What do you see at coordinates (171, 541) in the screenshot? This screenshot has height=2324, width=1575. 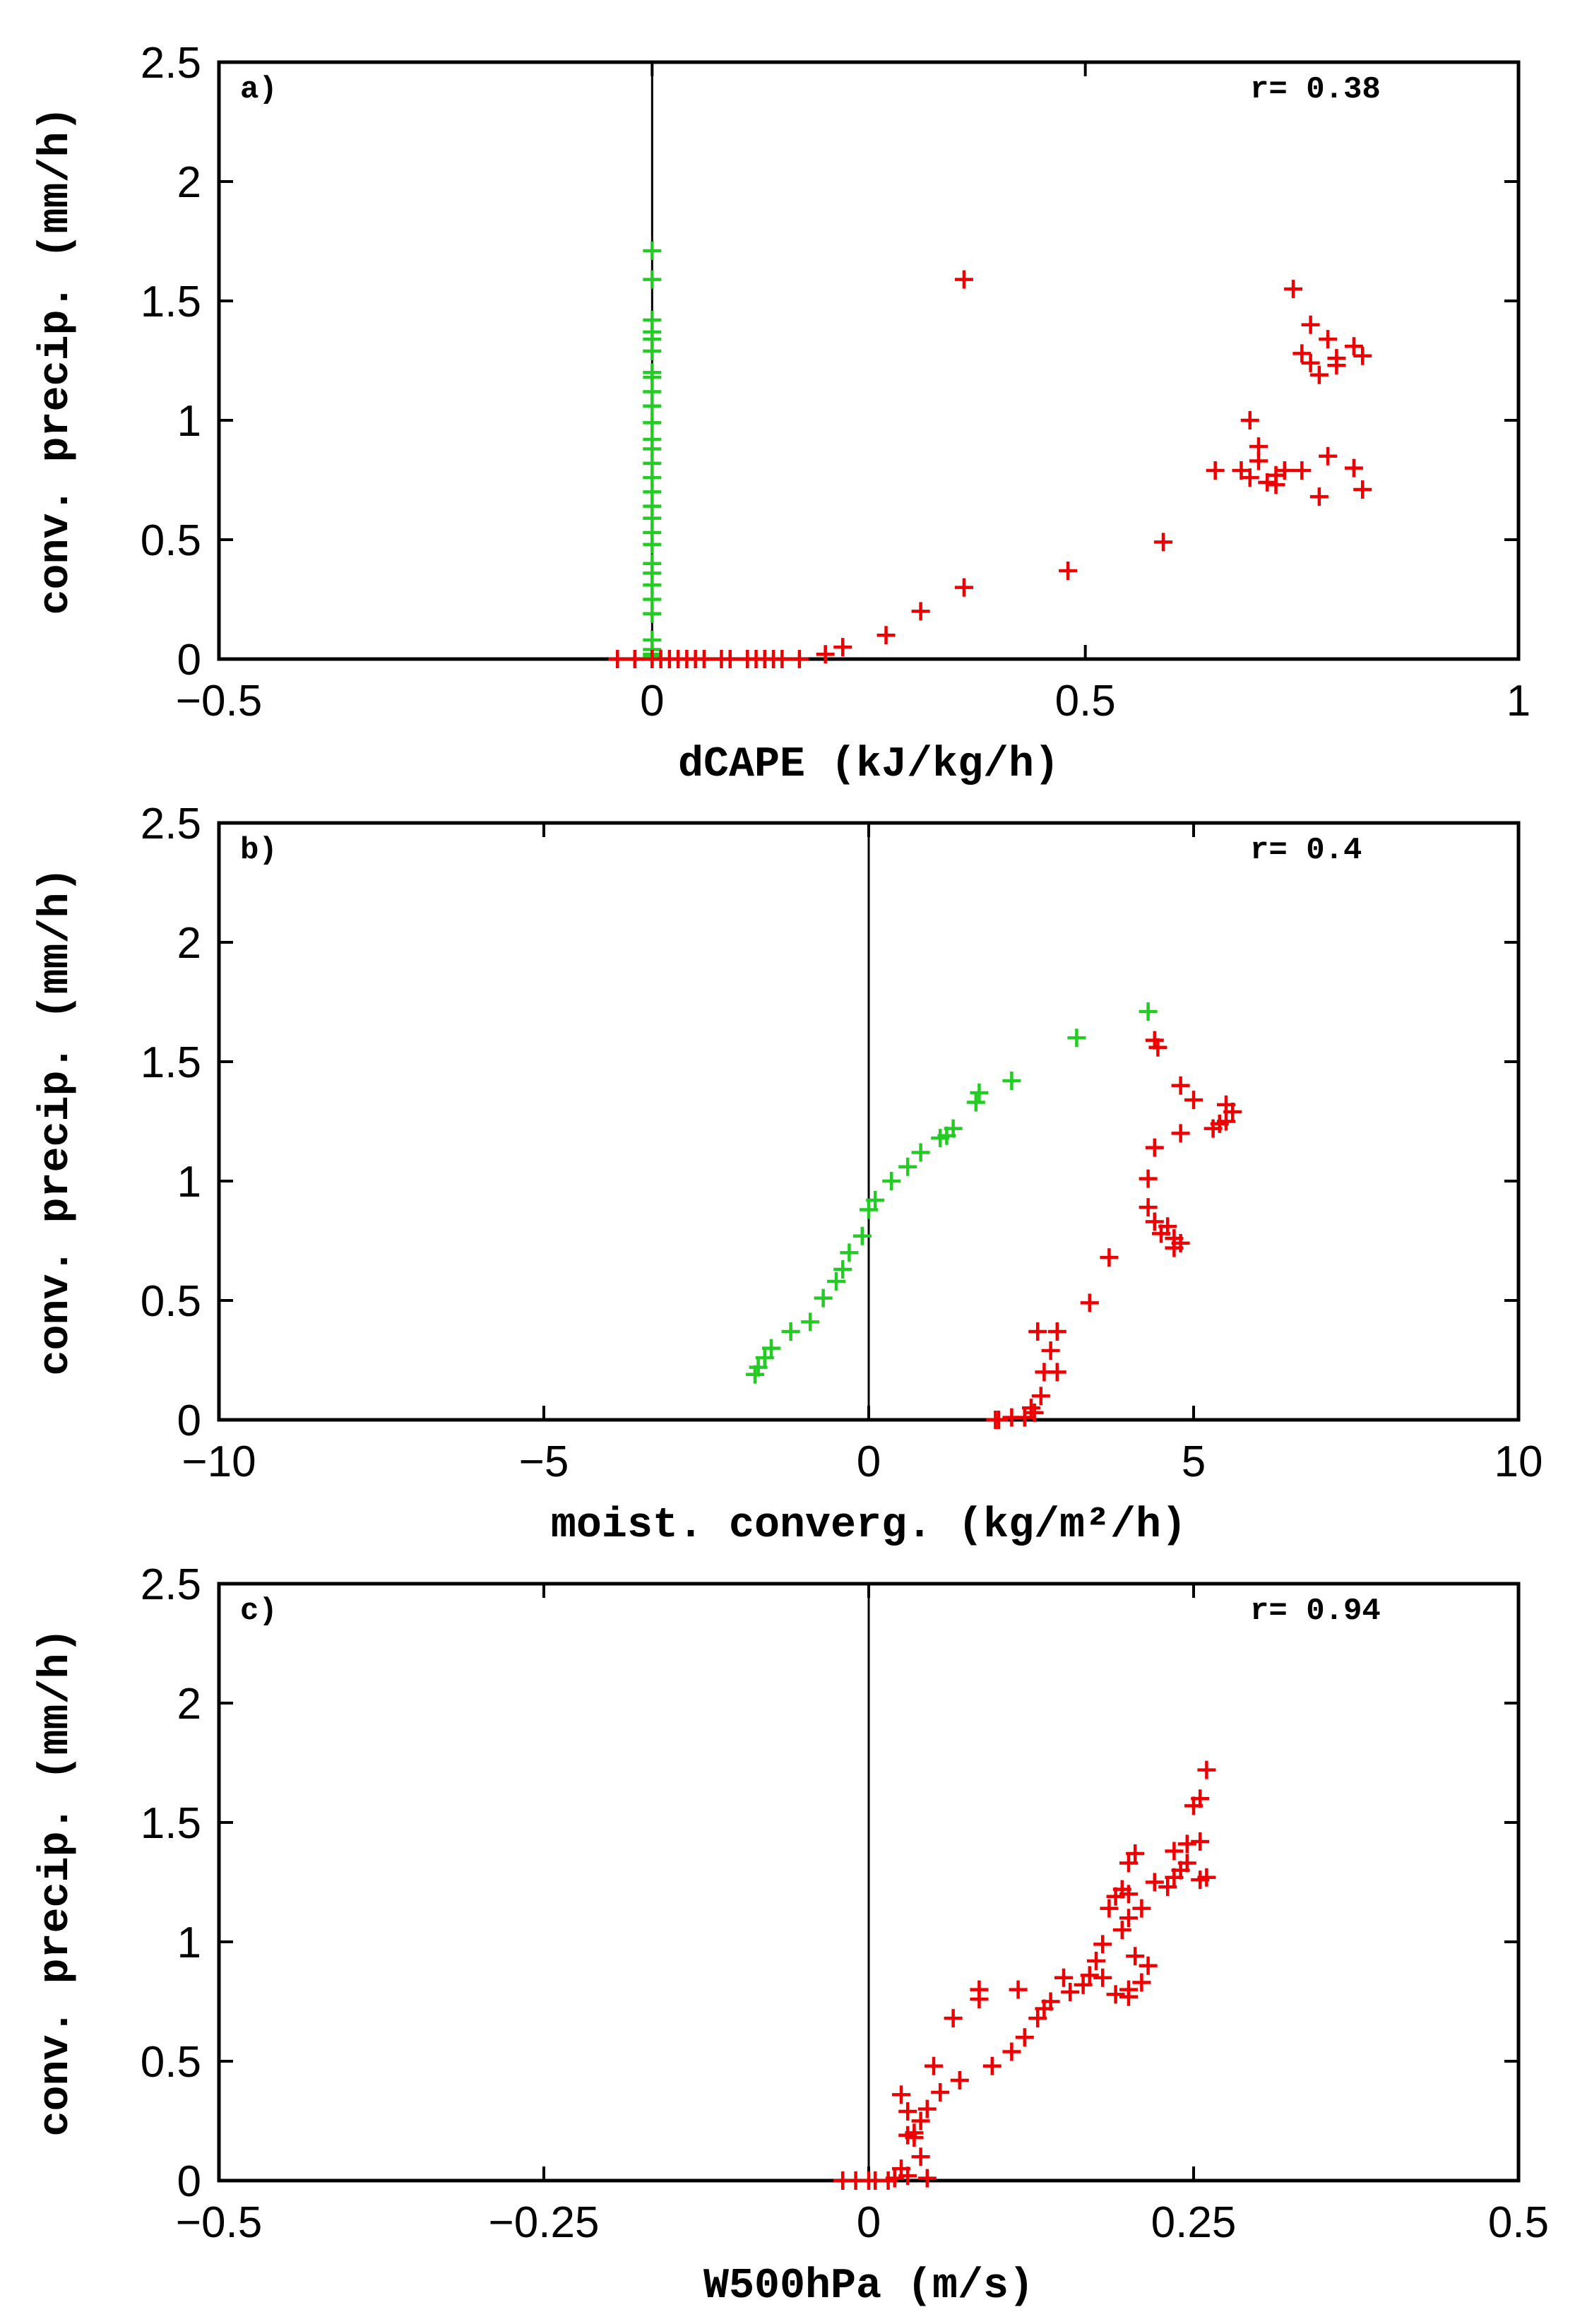 I see `y-tick-label: 0.5` at bounding box center [171, 541].